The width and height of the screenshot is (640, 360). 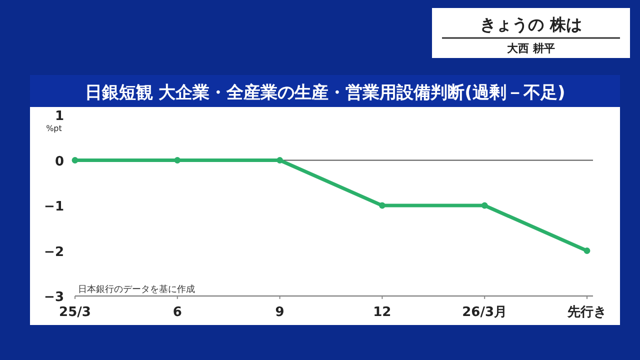 What do you see at coordinates (531, 24) in the screenshot?
I see `text: きょうの 株は` at bounding box center [531, 24].